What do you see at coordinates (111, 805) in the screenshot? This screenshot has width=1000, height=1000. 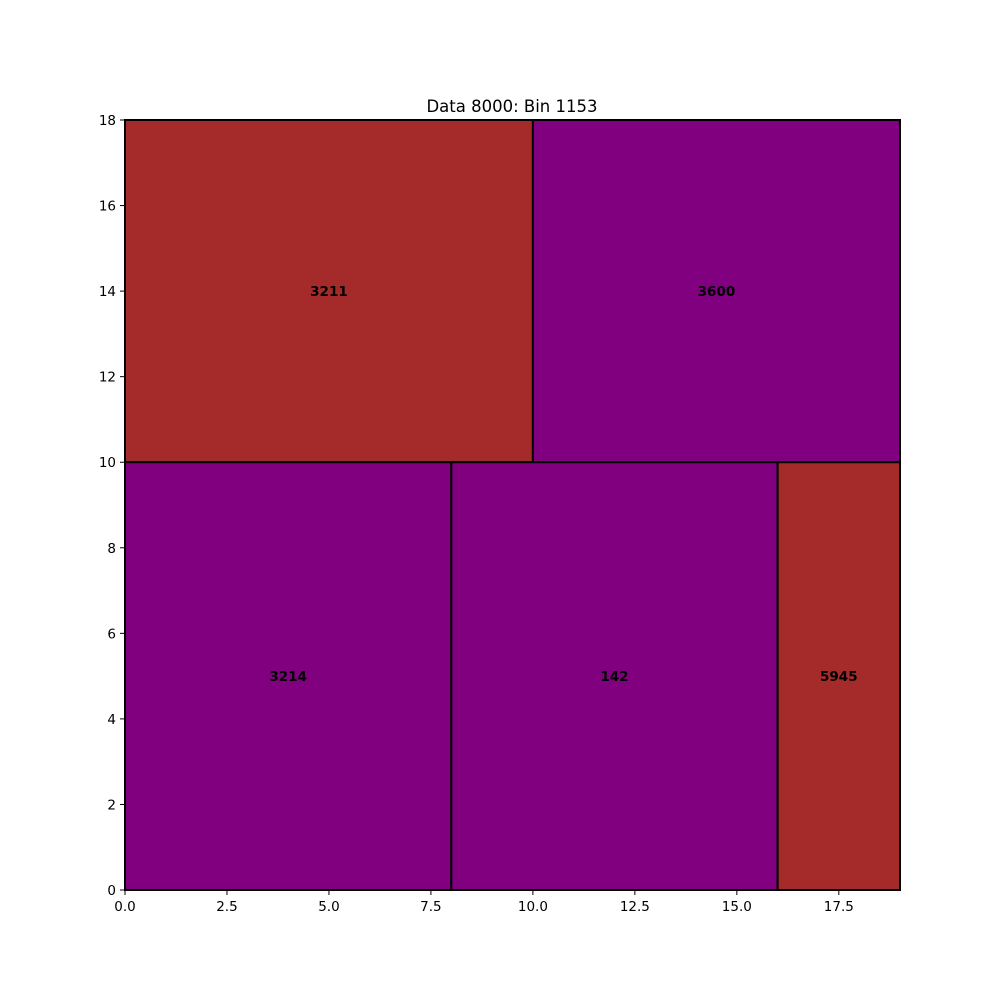 I see `y-tick-label: 2` at bounding box center [111, 805].